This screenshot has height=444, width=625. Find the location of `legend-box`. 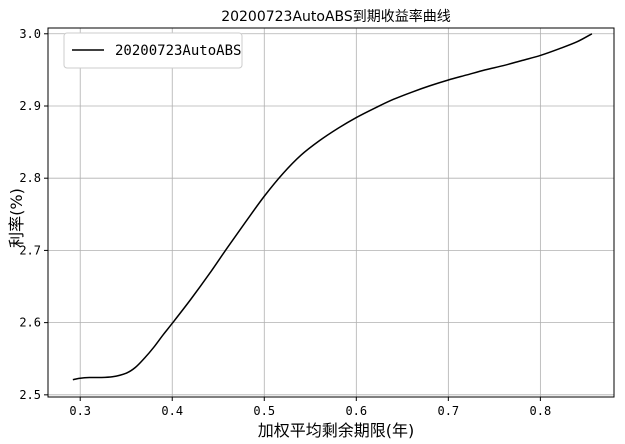

legend-box is located at coordinates (153, 50).